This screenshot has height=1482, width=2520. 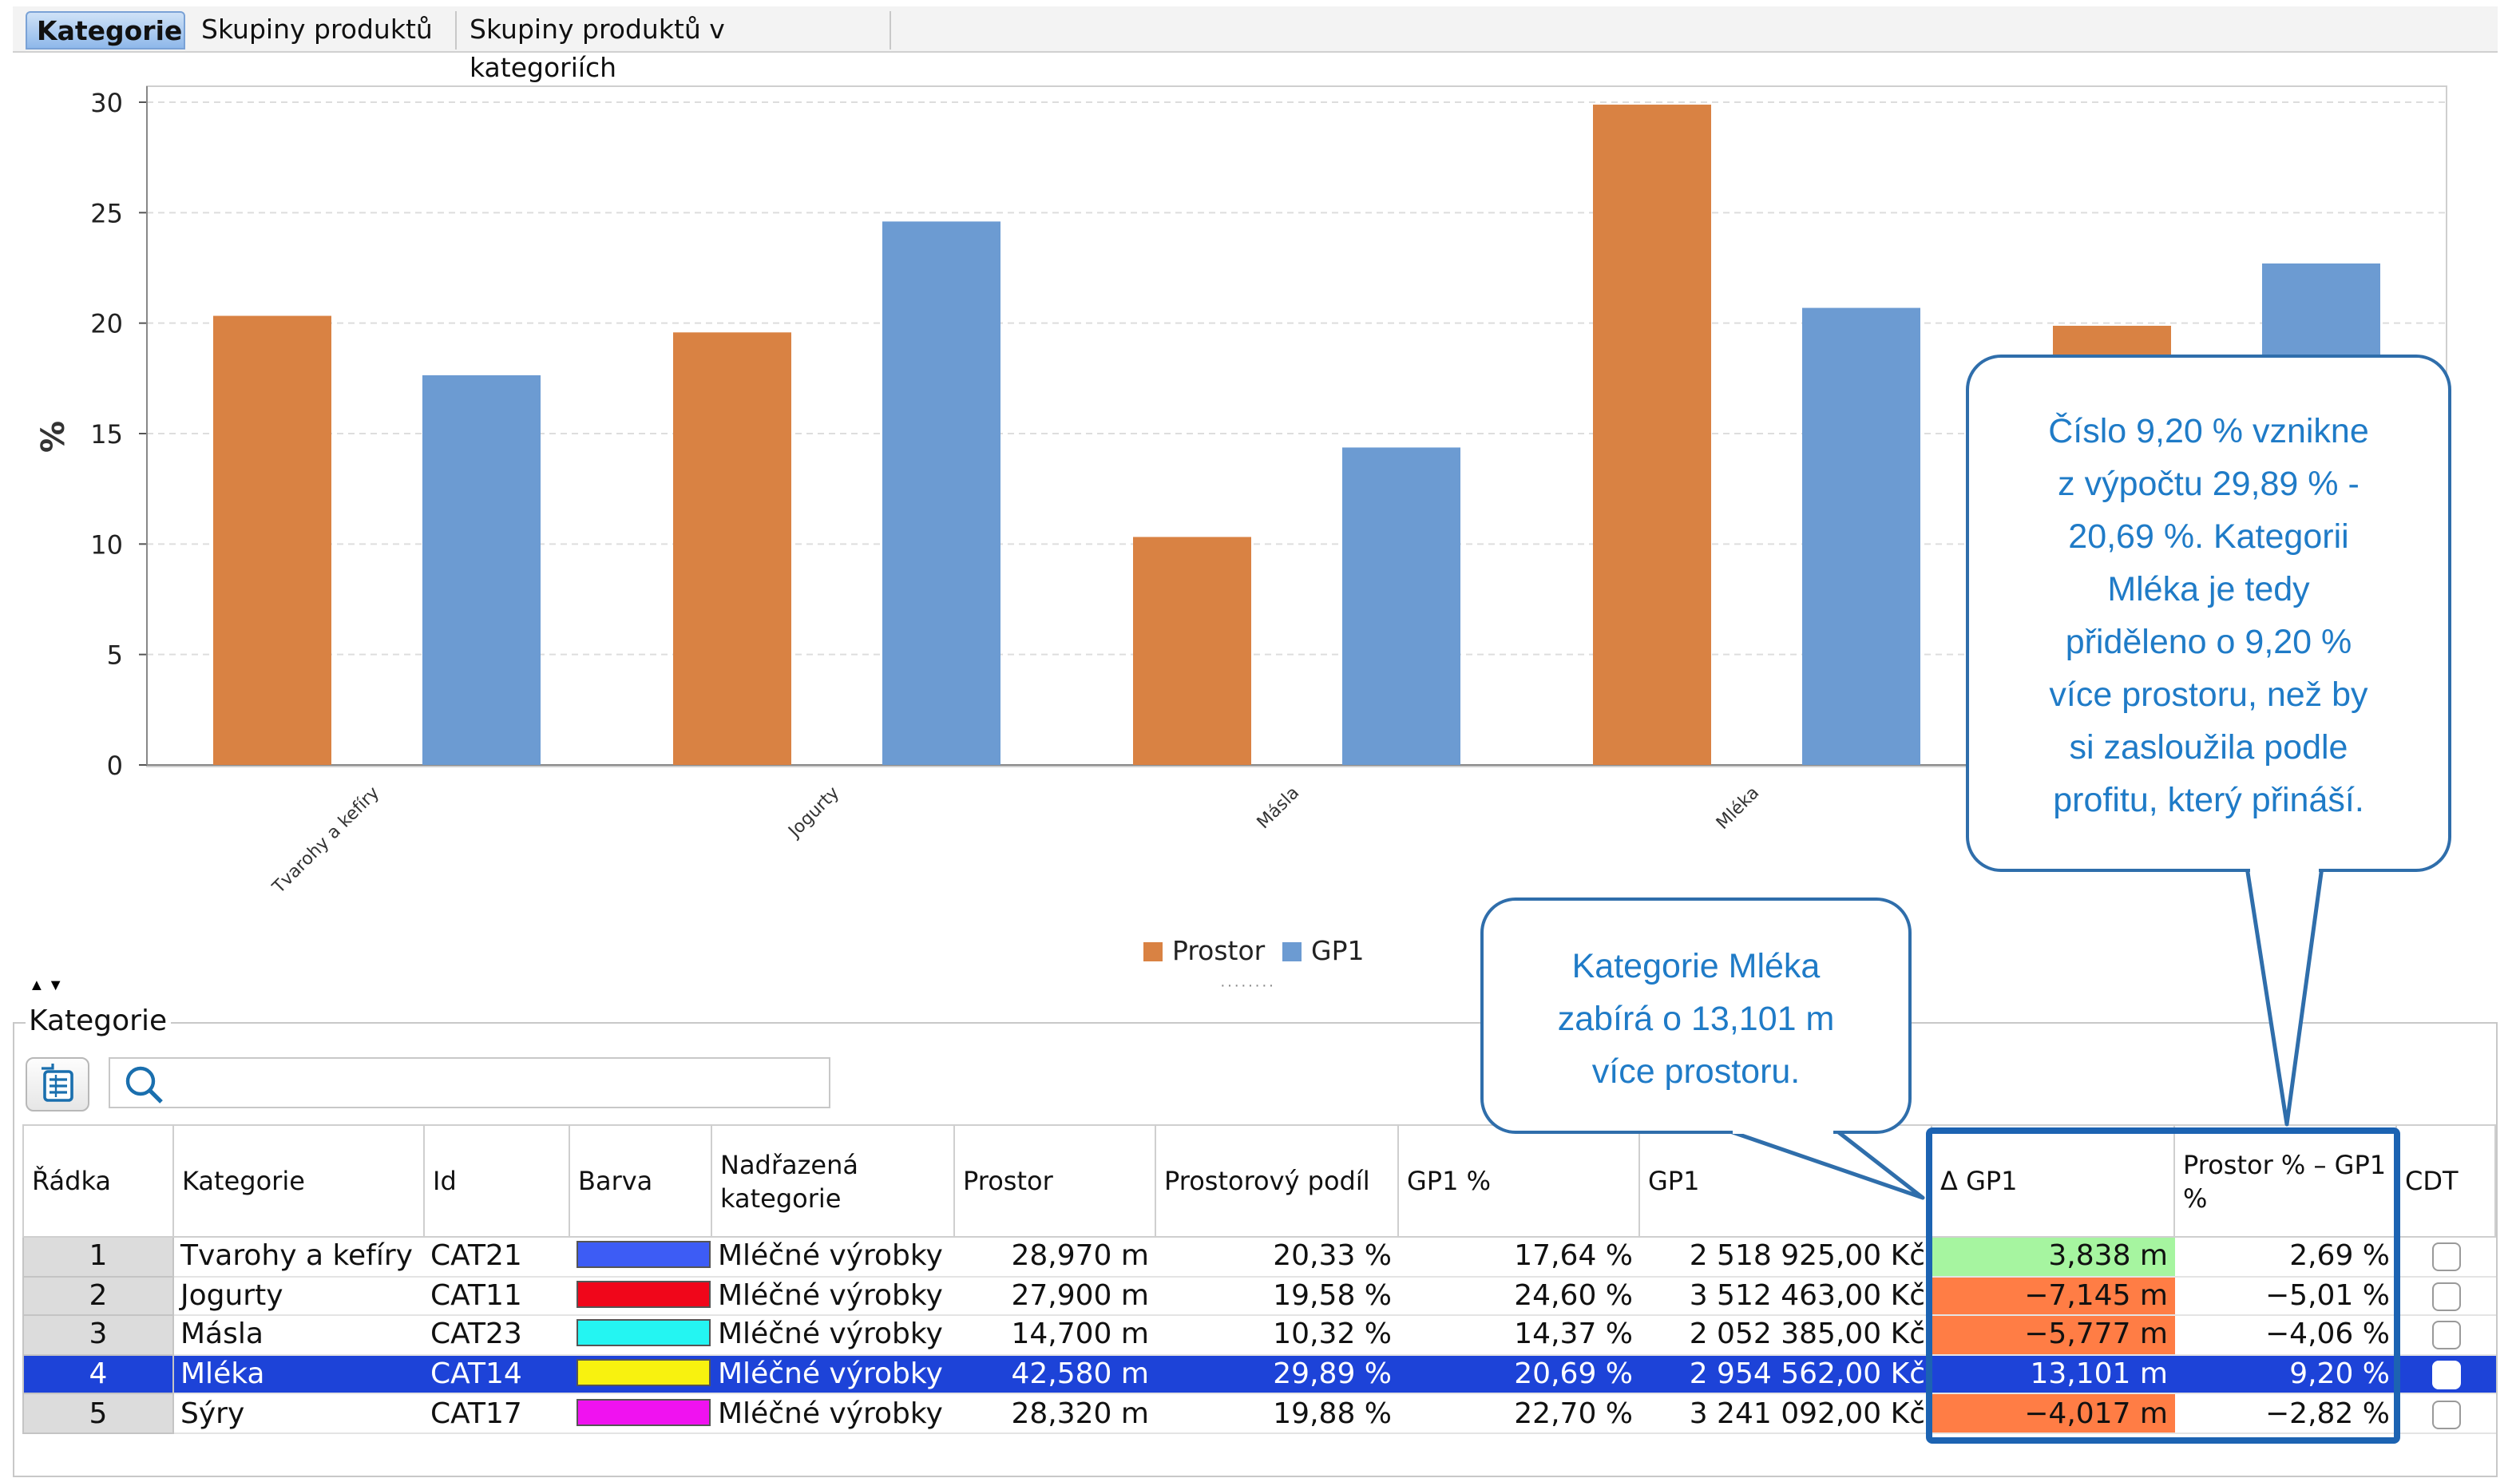 What do you see at coordinates (48, 986) in the screenshot?
I see `splitter-arrows-icon: ▲▼` at bounding box center [48, 986].